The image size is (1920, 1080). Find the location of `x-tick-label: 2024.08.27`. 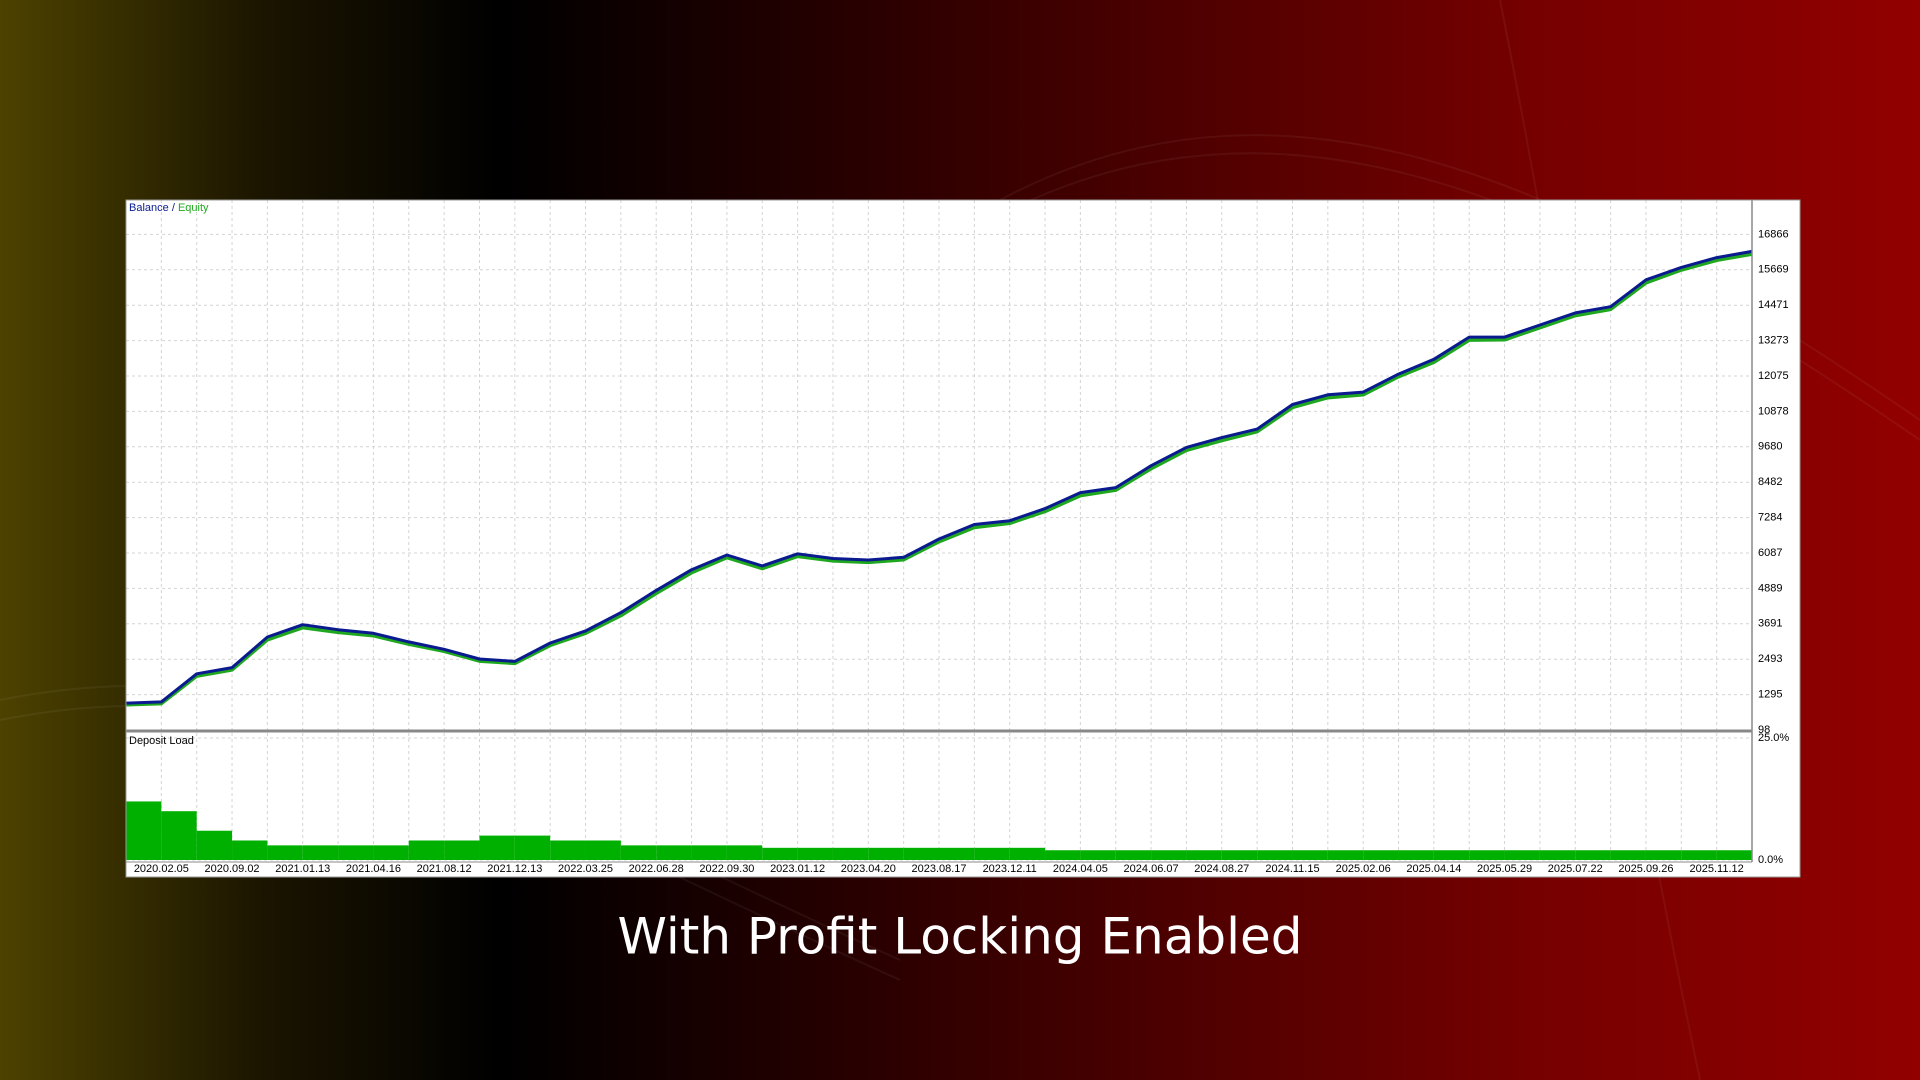

x-tick-label: 2024.08.27 is located at coordinates (1221, 869).